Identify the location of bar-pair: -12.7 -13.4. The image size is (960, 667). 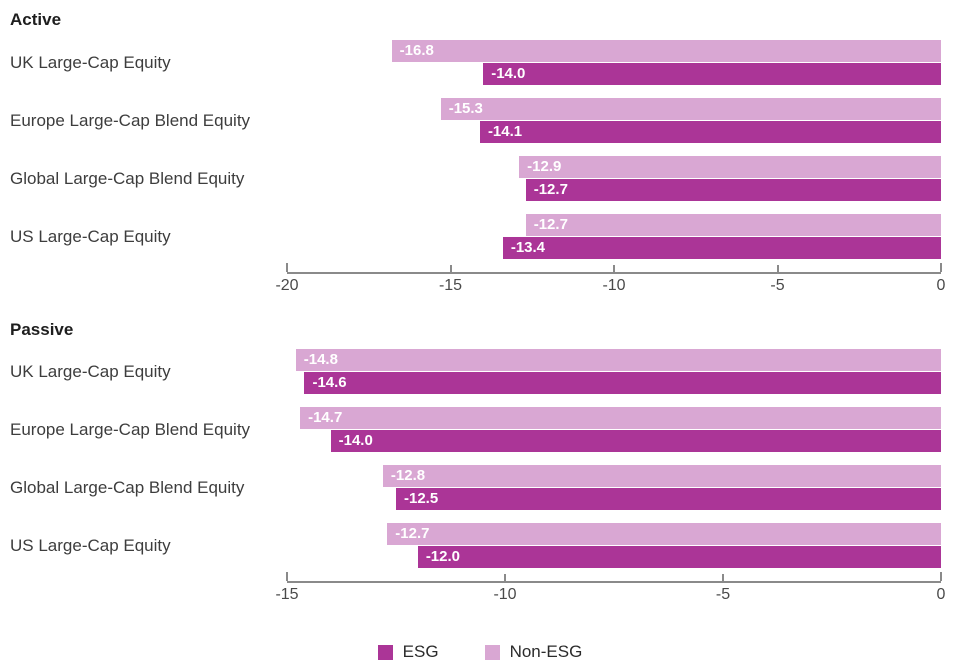
(614, 236).